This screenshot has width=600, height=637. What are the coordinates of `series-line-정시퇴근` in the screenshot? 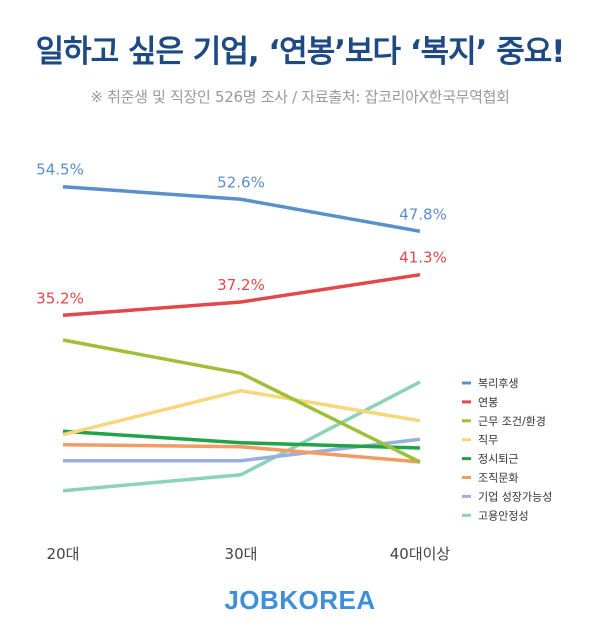 It's located at (241, 439).